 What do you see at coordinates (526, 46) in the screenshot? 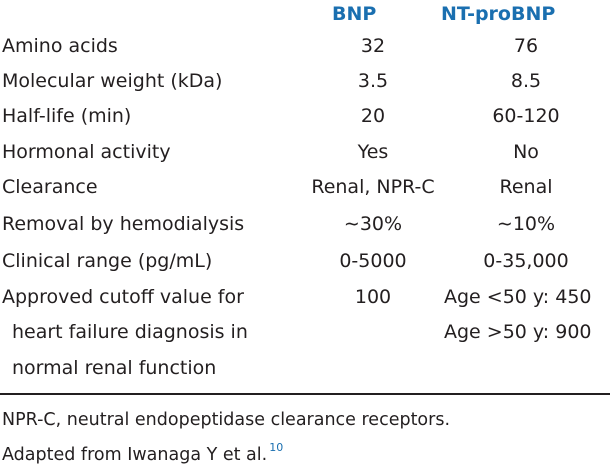
I see `ntprobnp-value: 76` at bounding box center [526, 46].